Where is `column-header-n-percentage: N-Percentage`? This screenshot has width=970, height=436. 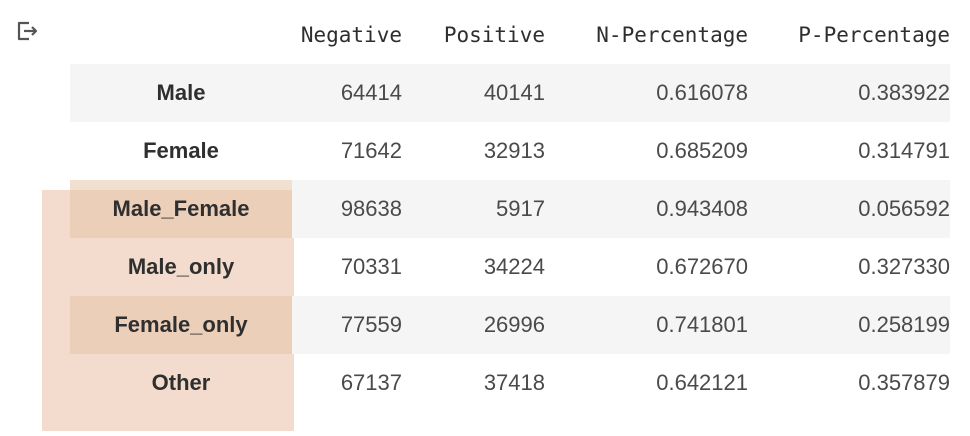
column-header-n-percentage: N-Percentage is located at coordinates (672, 35).